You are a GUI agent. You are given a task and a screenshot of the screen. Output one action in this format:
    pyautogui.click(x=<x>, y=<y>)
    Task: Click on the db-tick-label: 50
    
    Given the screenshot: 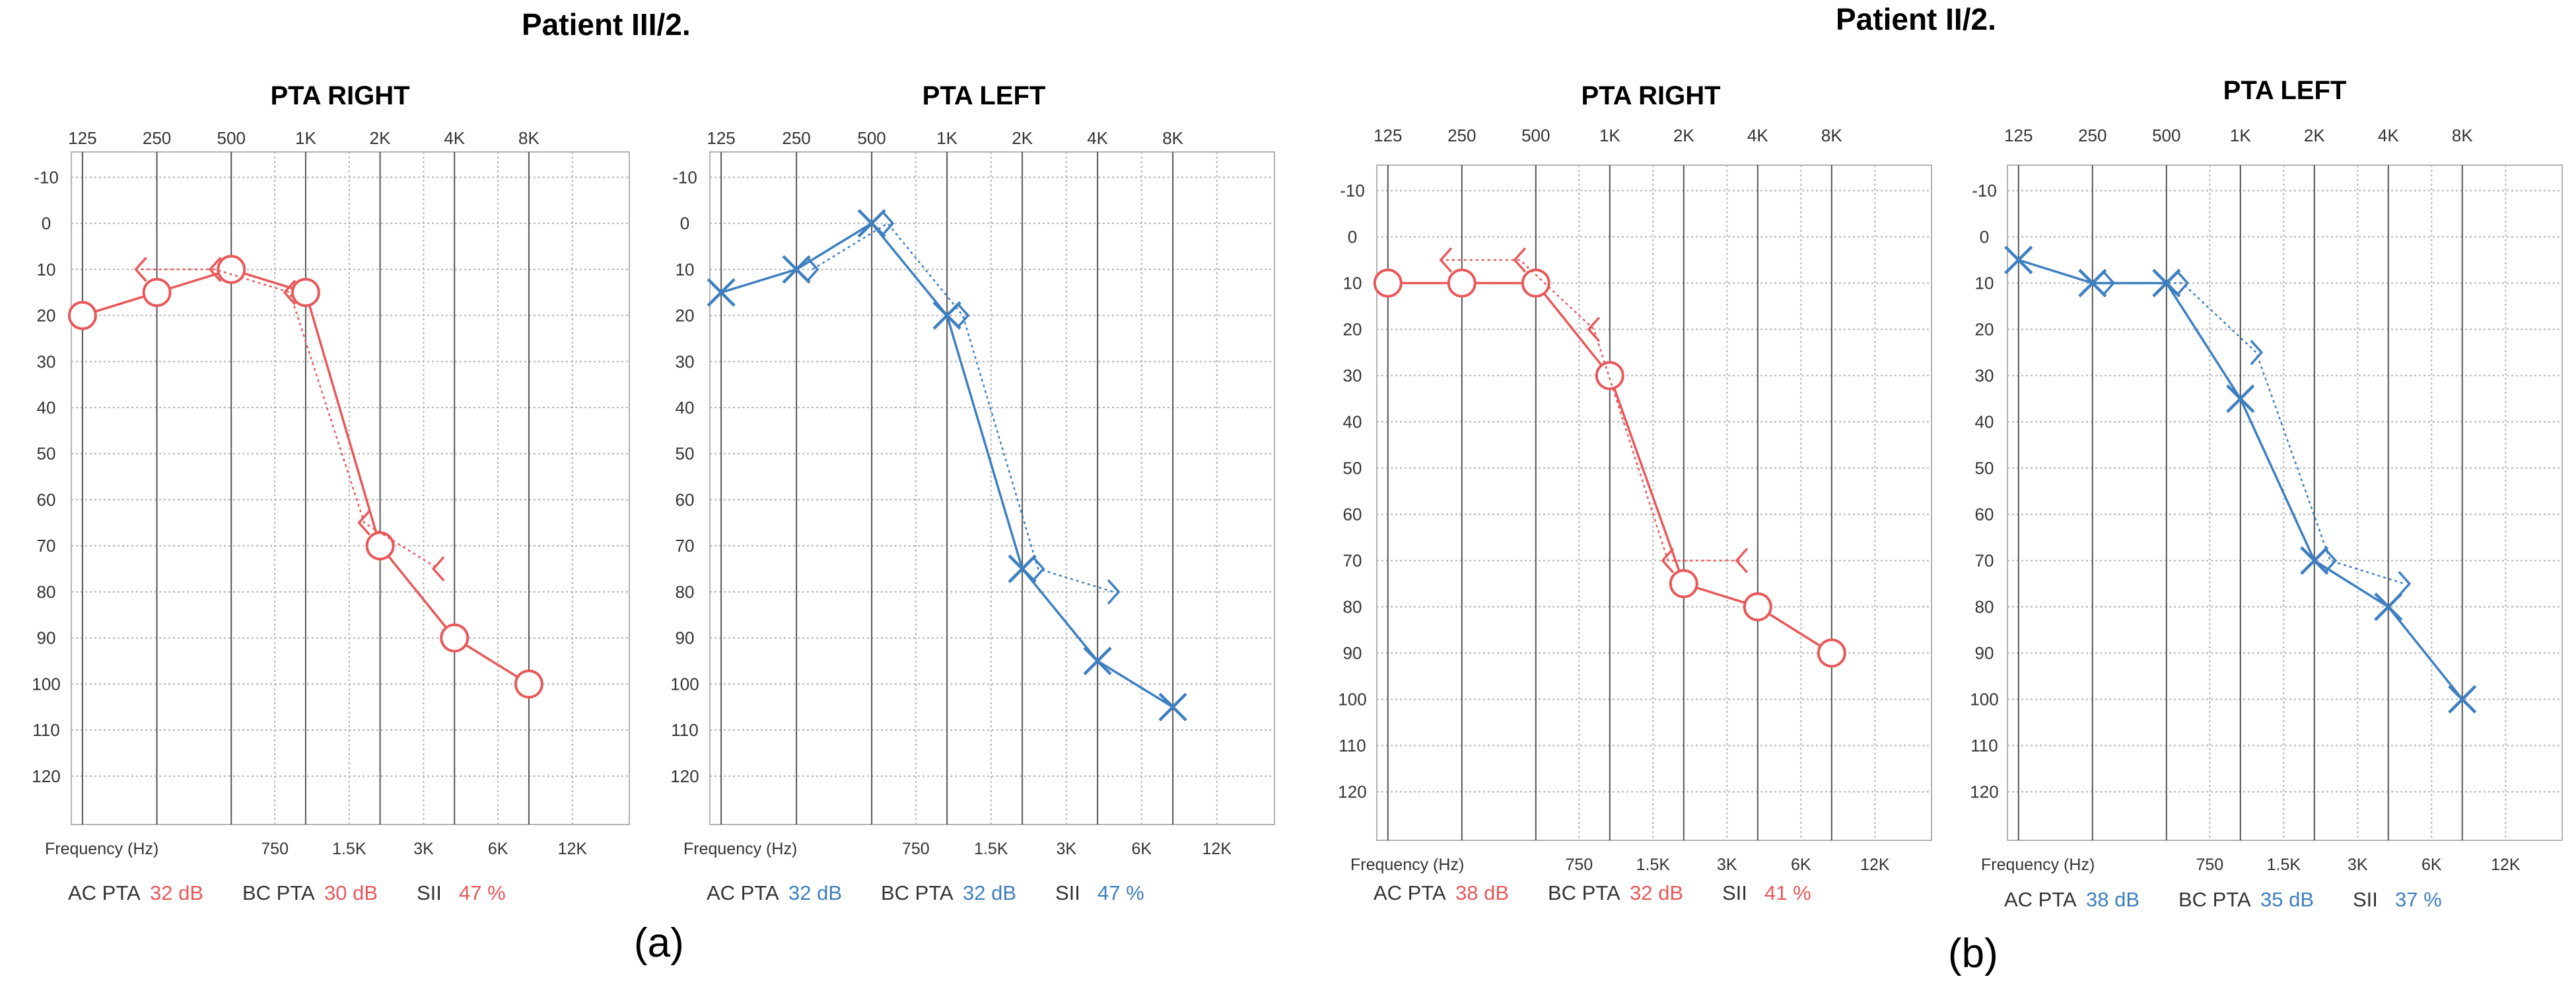 What is the action you would take?
    pyautogui.click(x=1984, y=468)
    